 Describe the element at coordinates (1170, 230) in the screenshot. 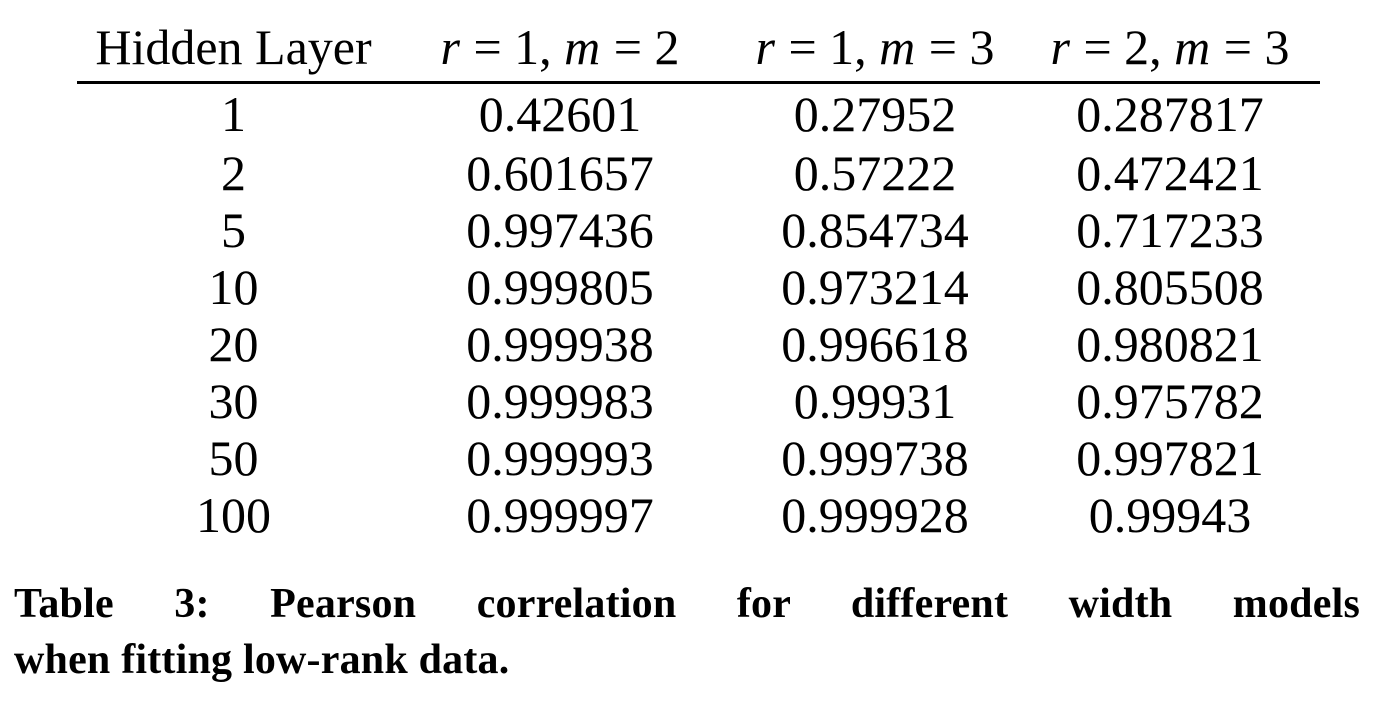

I see `cell-value: 0.717233` at that location.